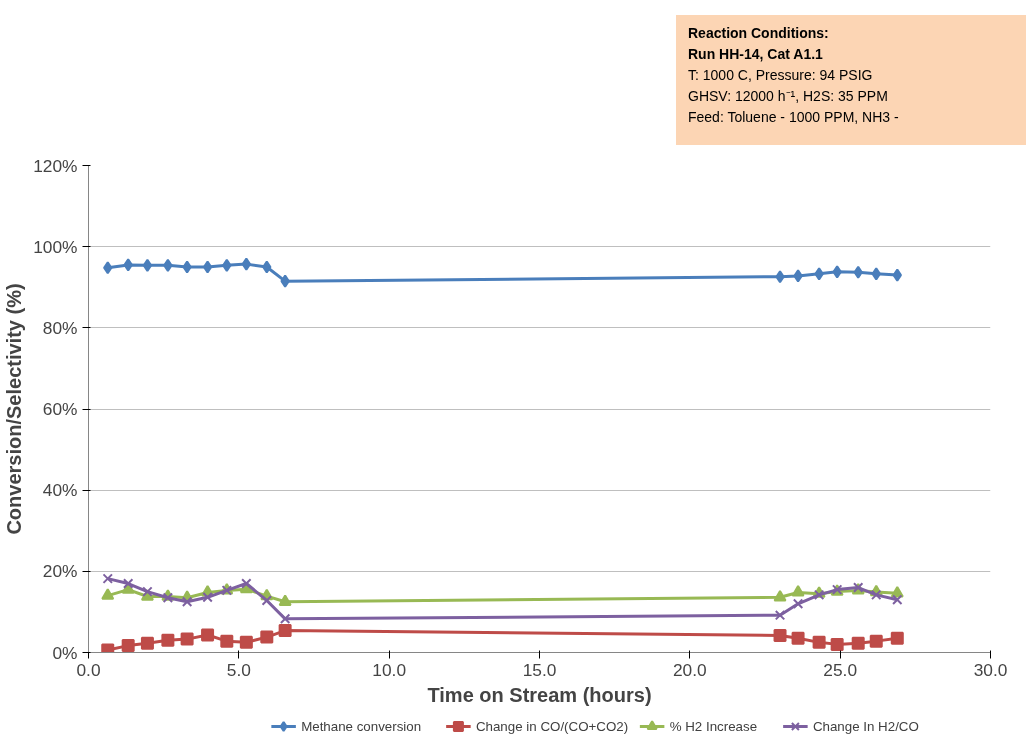 The image size is (1032, 749). I want to click on y-tick-label: 120%, so click(55, 165).